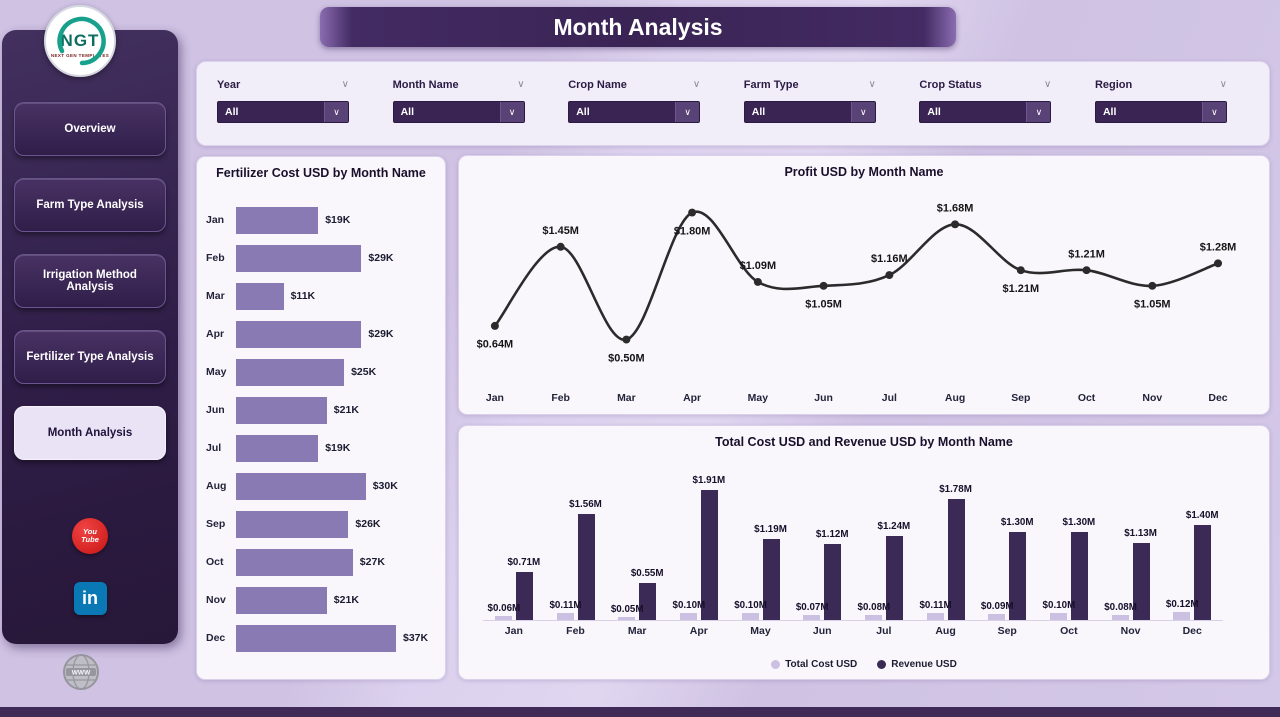 Image resolution: width=1280 pixels, height=717 pixels. Describe the element at coordinates (215, 220) in the screenshot. I see `y-axis-label: Jan` at that location.